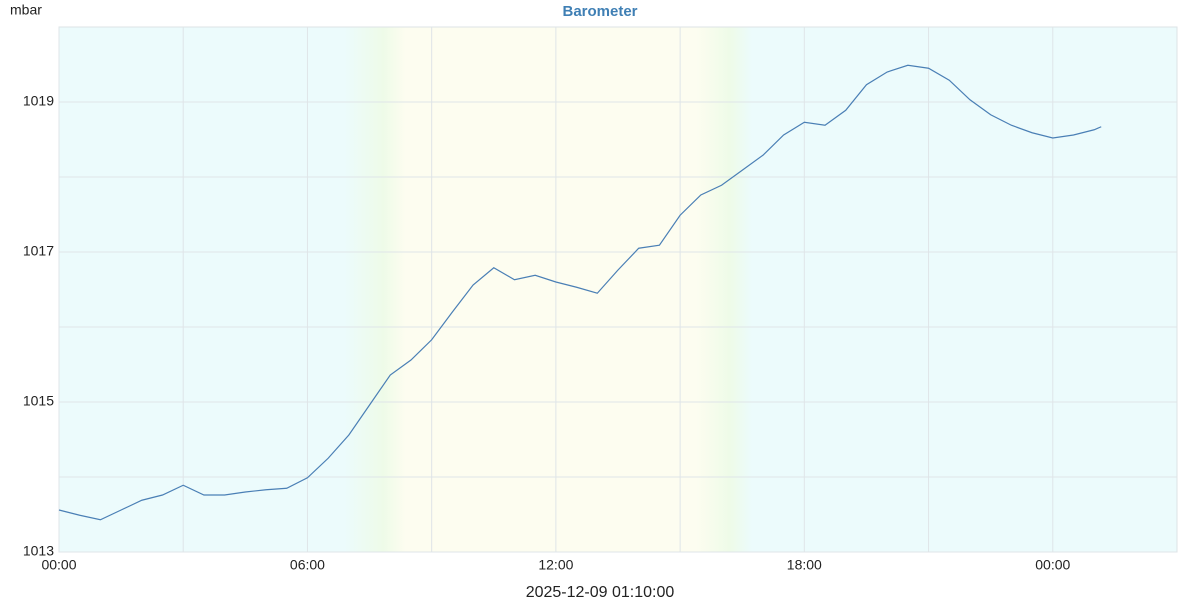 The image size is (1200, 605). I want to click on y-tick-label: 1017, so click(38, 251).